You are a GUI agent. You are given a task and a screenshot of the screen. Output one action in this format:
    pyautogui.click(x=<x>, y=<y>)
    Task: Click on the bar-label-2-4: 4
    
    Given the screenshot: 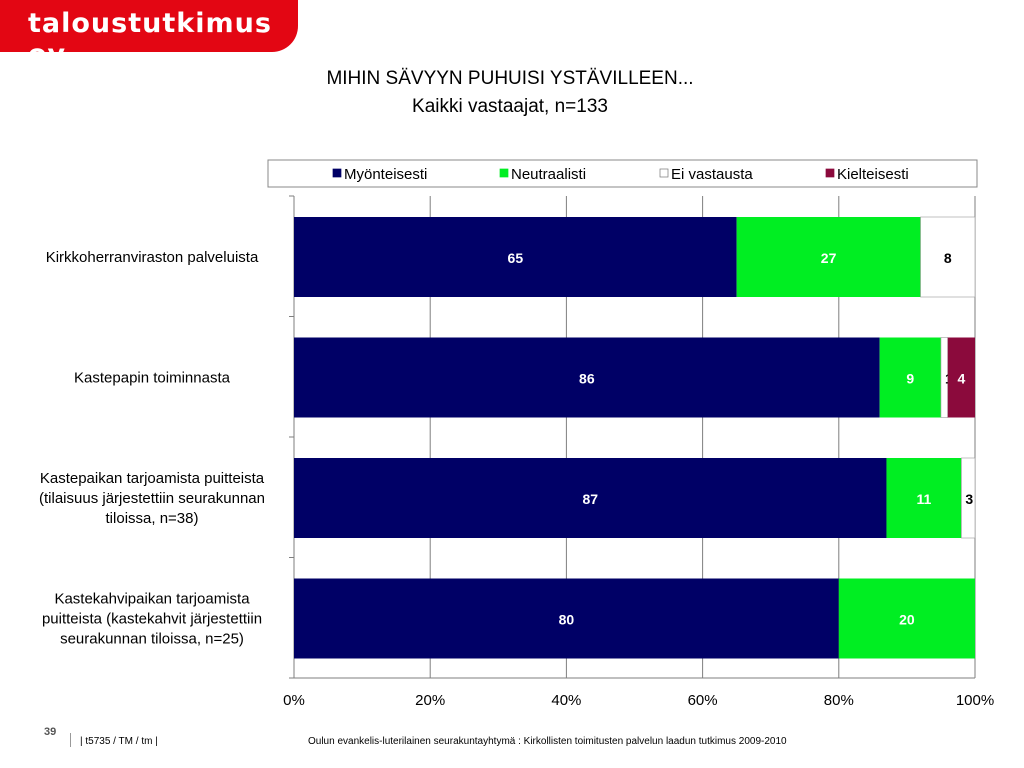 What is the action you would take?
    pyautogui.click(x=961, y=379)
    